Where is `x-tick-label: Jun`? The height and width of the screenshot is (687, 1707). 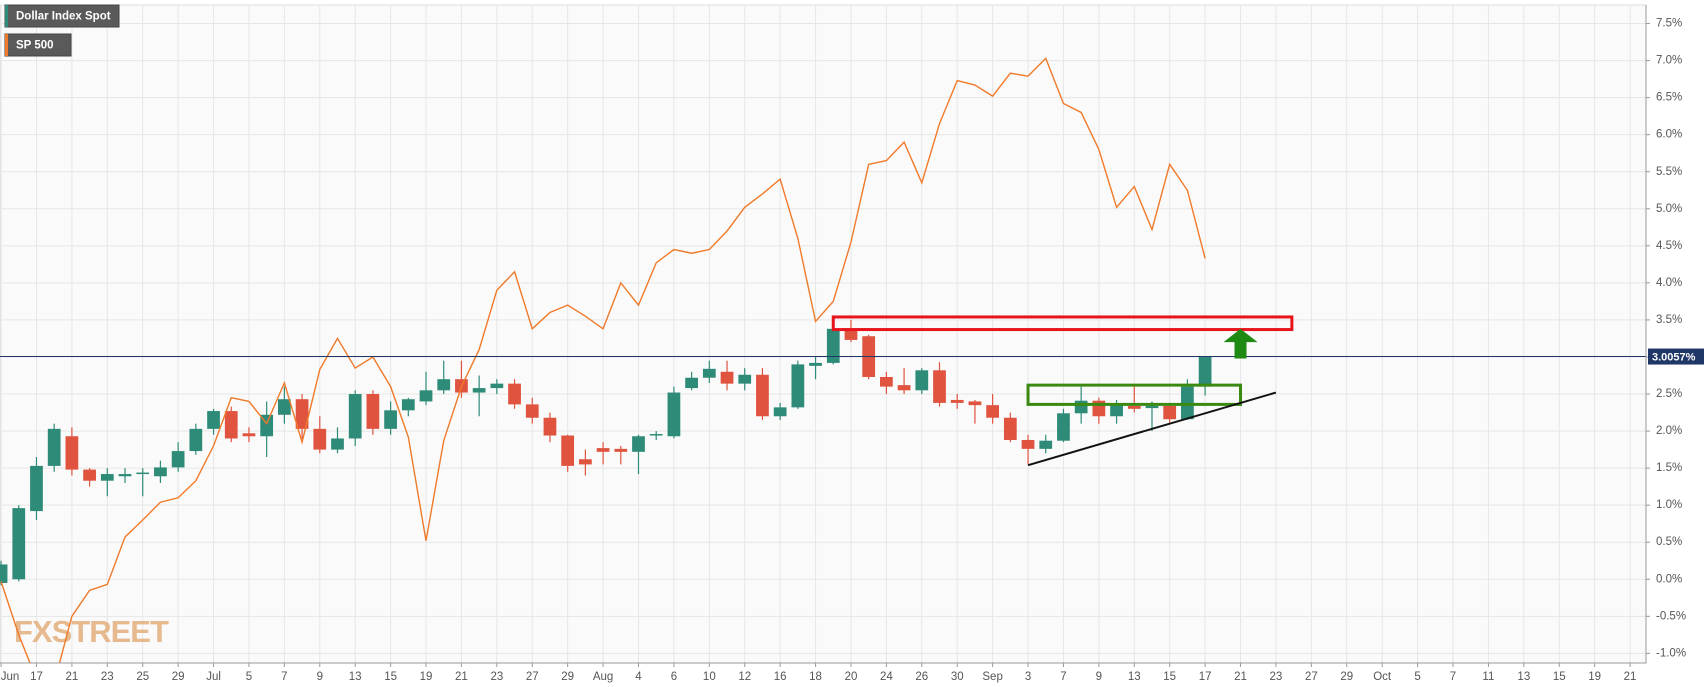 x-tick-label: Jun is located at coordinates (10, 677).